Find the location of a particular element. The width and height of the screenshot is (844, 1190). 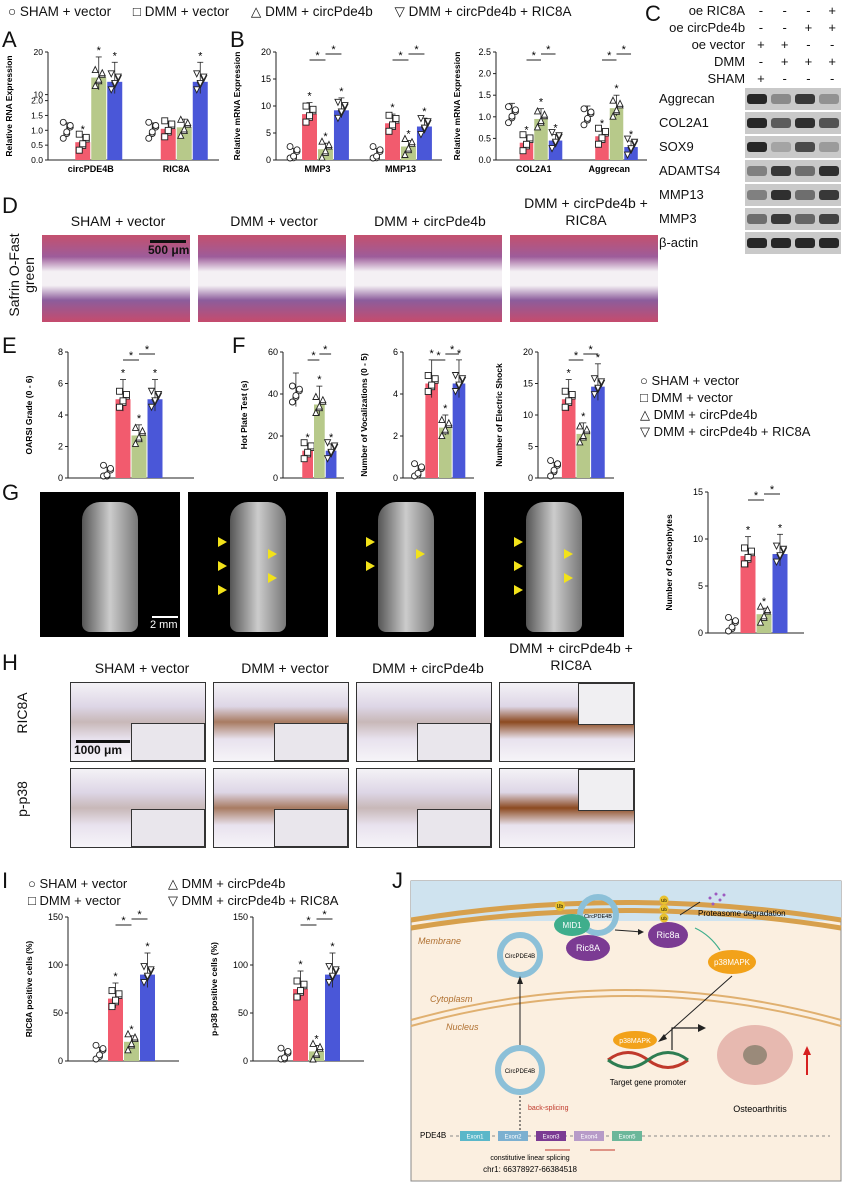

bone-render is located at coordinates (110, 567).